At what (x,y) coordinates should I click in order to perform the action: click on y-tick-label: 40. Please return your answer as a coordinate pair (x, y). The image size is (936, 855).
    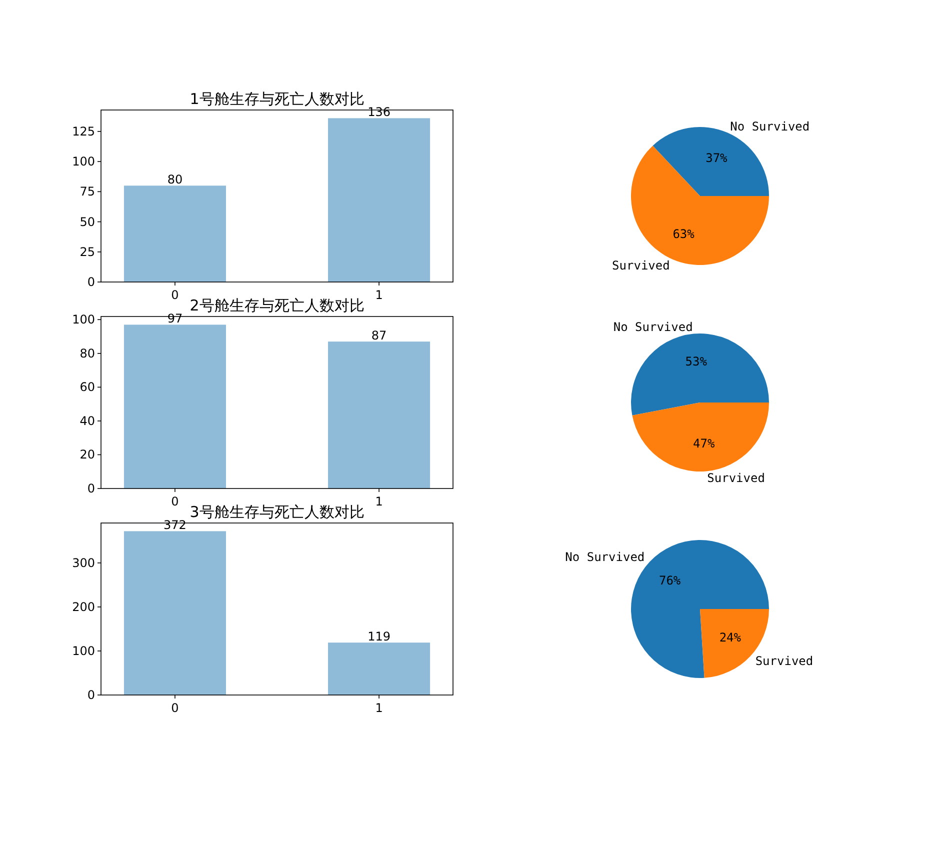
    Looking at the image, I should click on (87, 421).